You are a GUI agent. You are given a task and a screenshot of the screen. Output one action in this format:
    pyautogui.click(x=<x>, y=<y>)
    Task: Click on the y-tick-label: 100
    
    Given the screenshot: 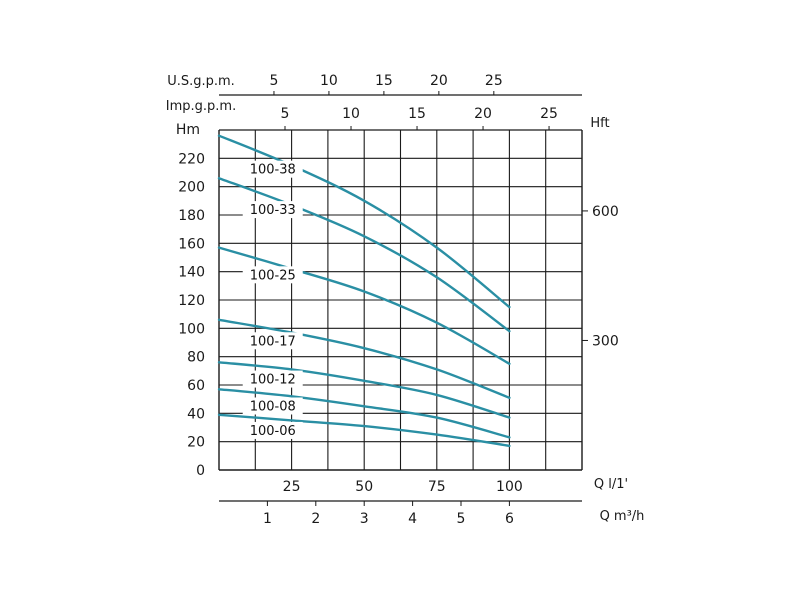 What is the action you would take?
    pyautogui.click(x=191, y=329)
    